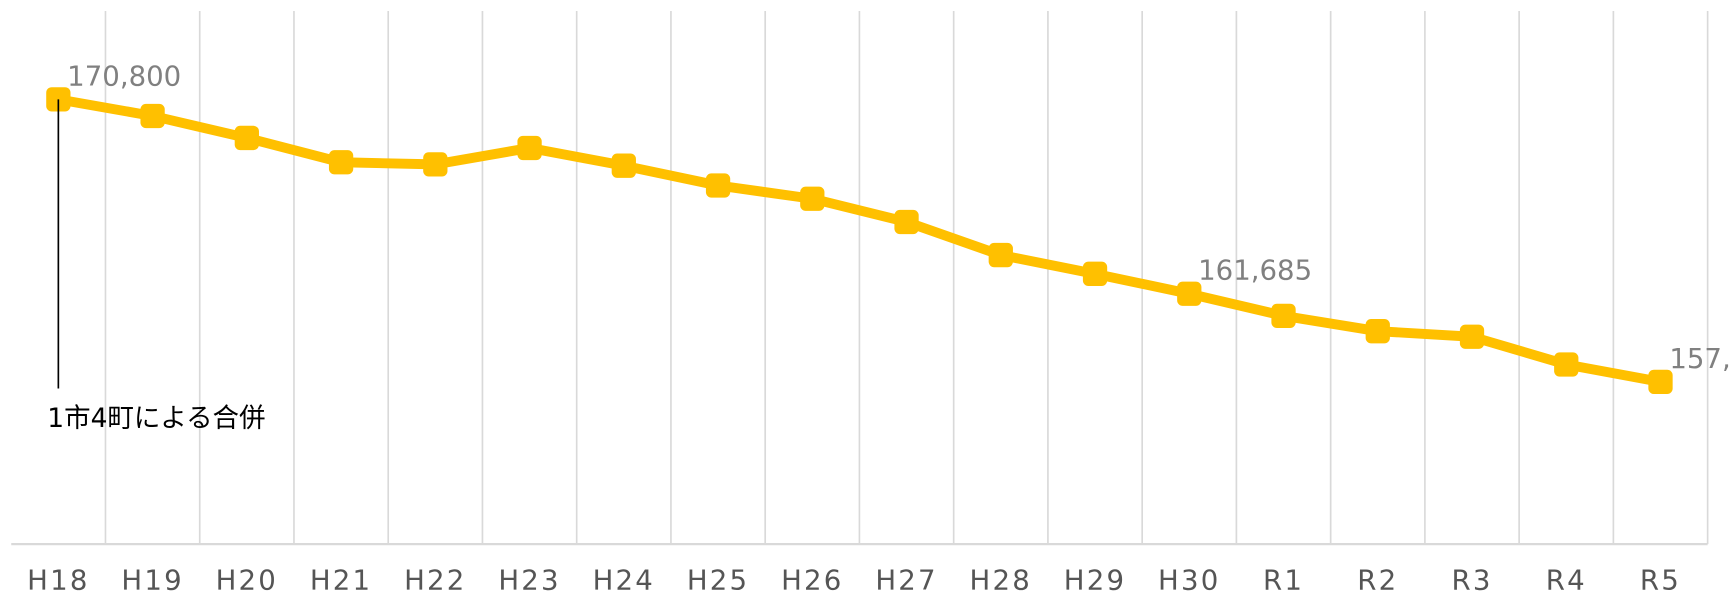 The height and width of the screenshot is (596, 1731). What do you see at coordinates (718, 580) in the screenshot?
I see `x-tick-label: H25` at bounding box center [718, 580].